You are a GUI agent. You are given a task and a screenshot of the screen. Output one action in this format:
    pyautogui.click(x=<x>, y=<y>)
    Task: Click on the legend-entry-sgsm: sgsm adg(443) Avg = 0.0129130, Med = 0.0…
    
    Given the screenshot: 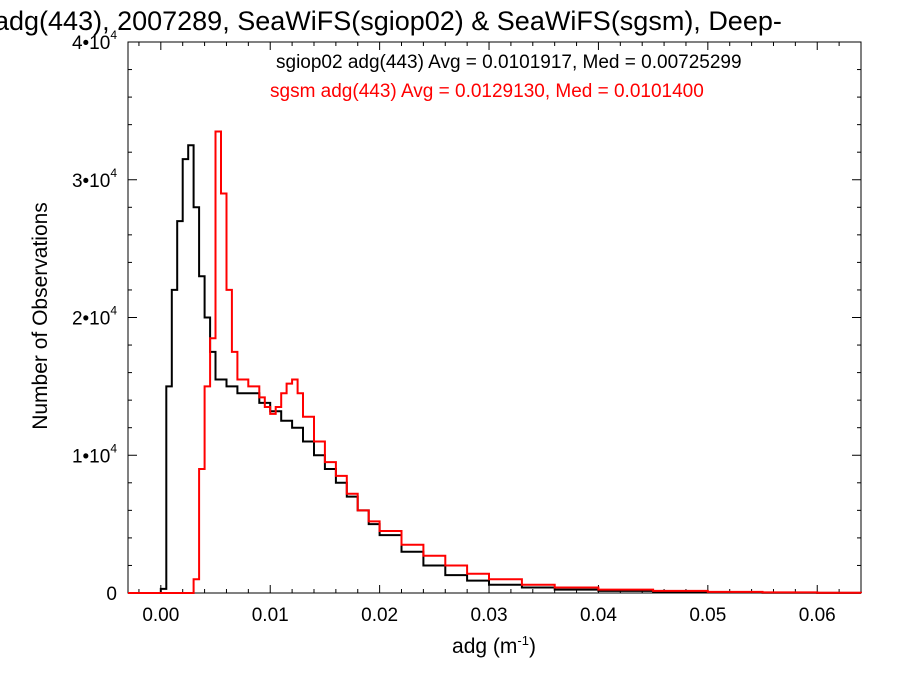 What is the action you would take?
    pyautogui.click(x=487, y=91)
    